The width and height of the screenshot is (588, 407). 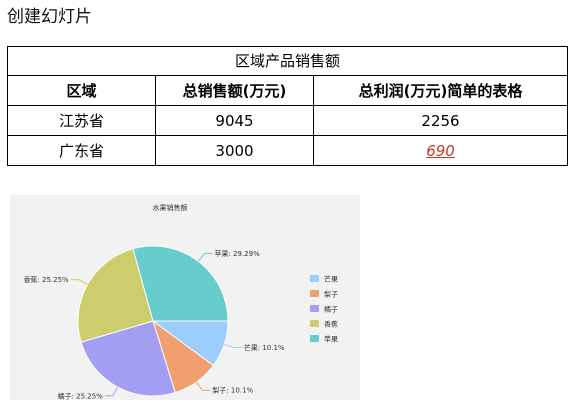 What do you see at coordinates (81, 90) in the screenshot?
I see `header-region: 区域` at bounding box center [81, 90].